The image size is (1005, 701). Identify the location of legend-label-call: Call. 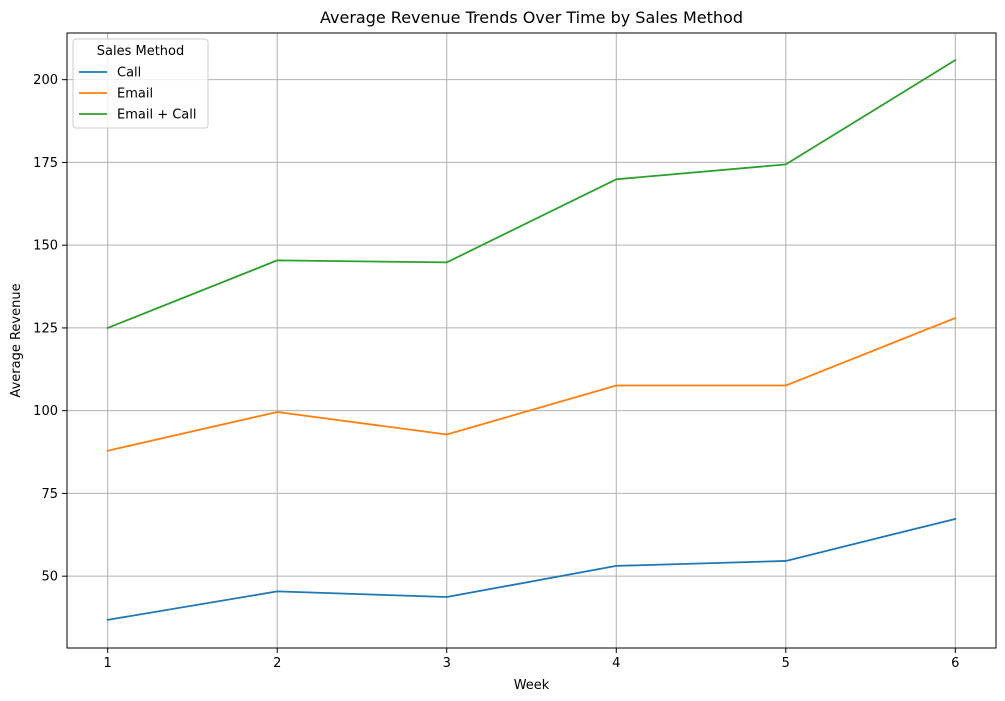
(129, 73).